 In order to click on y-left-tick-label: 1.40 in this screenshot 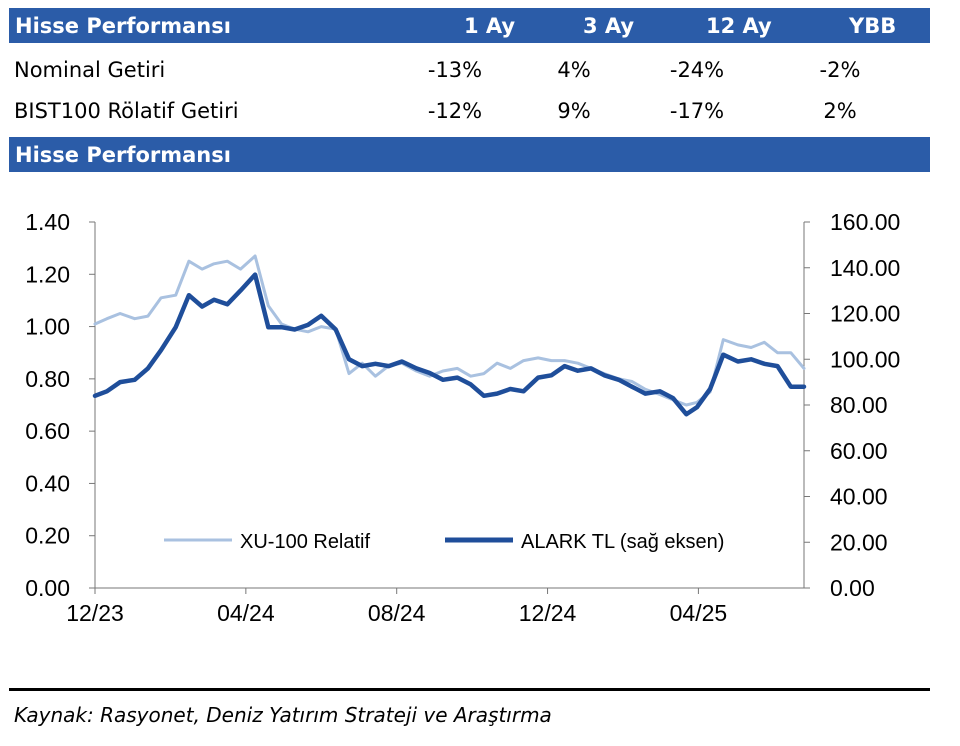, I will do `click(47, 222)`.